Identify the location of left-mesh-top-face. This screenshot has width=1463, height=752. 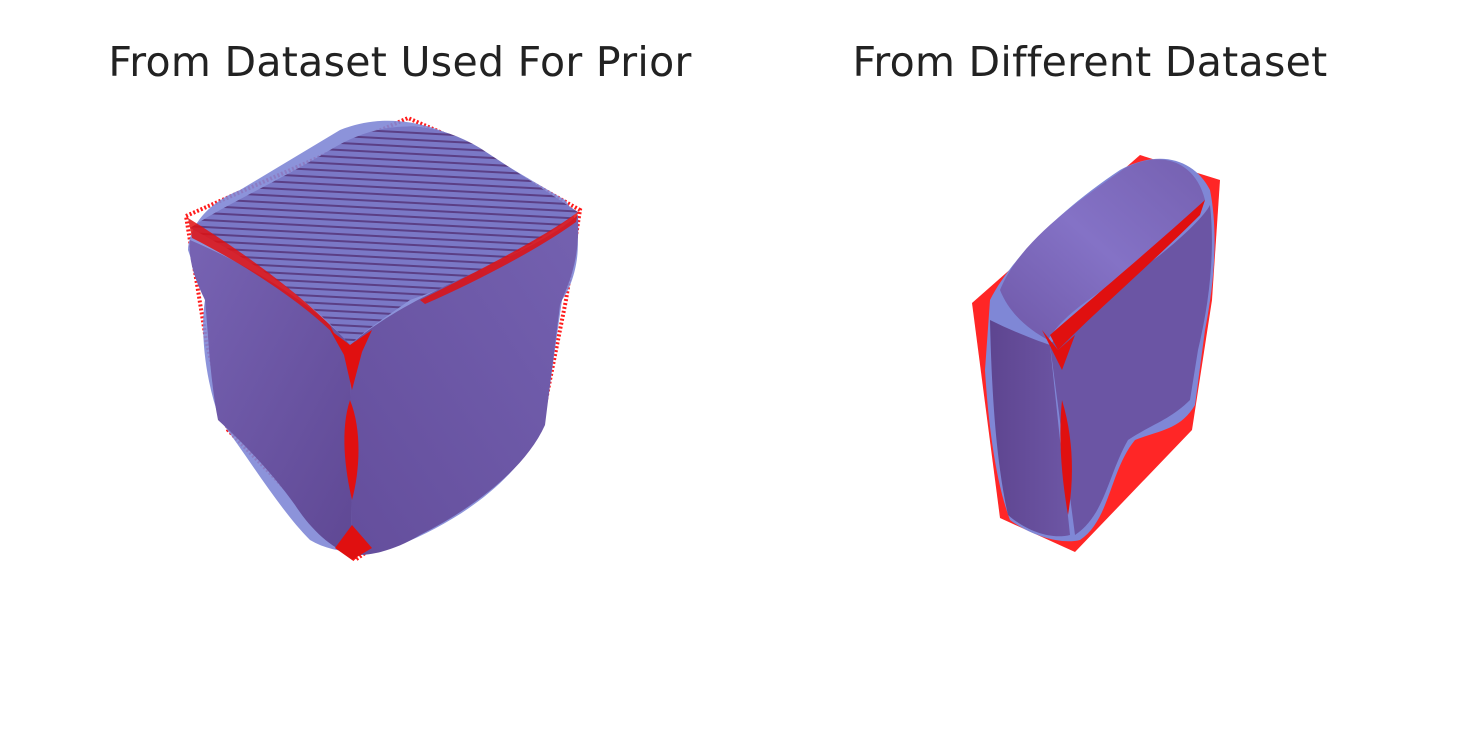
(384, 235).